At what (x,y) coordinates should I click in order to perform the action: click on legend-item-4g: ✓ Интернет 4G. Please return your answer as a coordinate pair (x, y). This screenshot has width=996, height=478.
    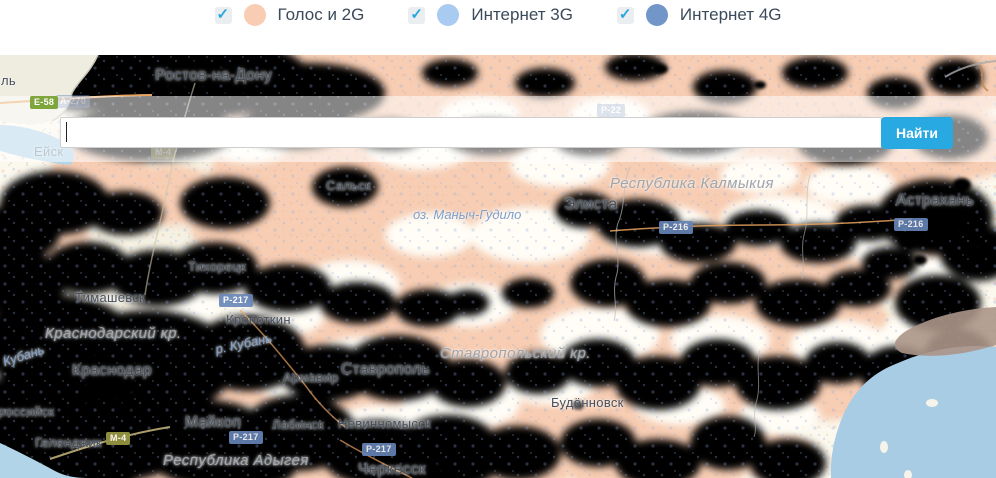
    Looking at the image, I should click on (699, 15).